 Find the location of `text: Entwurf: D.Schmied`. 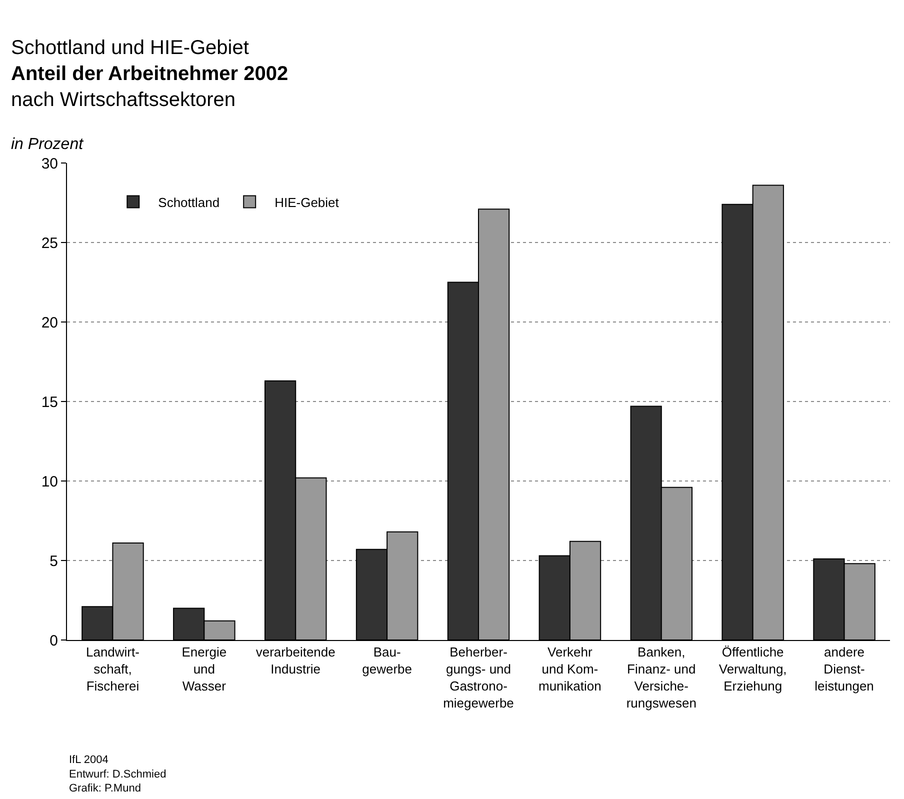

text: Entwurf: D.Schmied is located at coordinates (117, 774).